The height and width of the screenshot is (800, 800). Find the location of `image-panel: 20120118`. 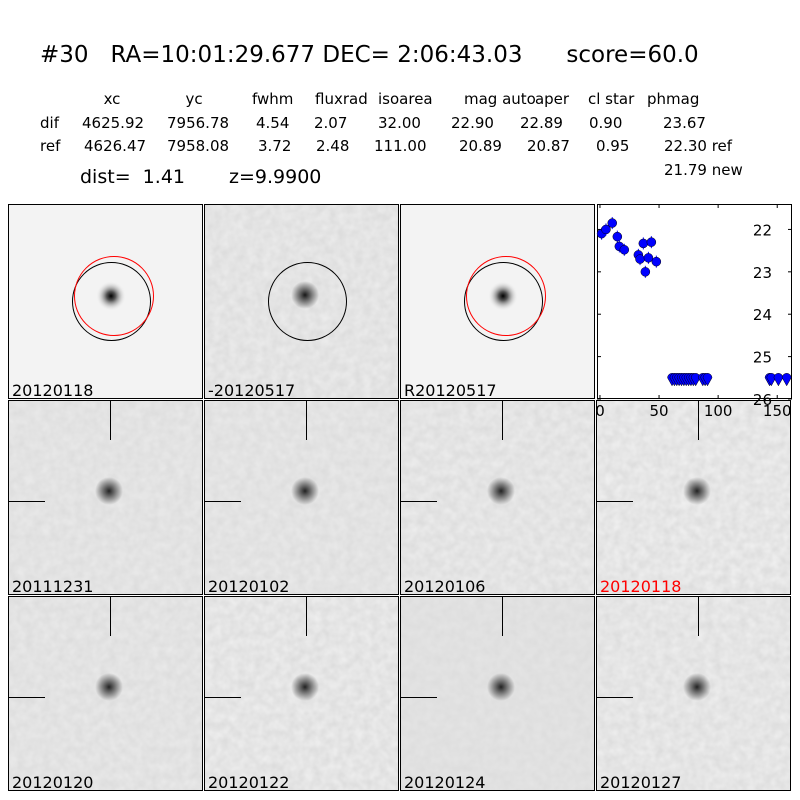

image-panel: 20120118 is located at coordinates (105, 301).